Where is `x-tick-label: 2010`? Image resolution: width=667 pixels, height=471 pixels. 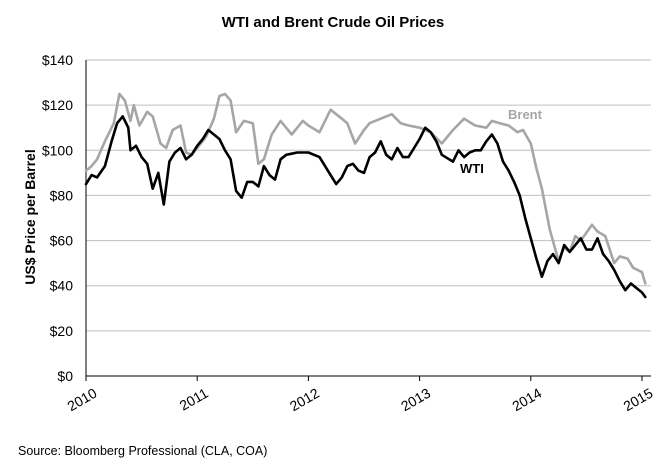 x-tick-label: 2010 is located at coordinates (82, 400).